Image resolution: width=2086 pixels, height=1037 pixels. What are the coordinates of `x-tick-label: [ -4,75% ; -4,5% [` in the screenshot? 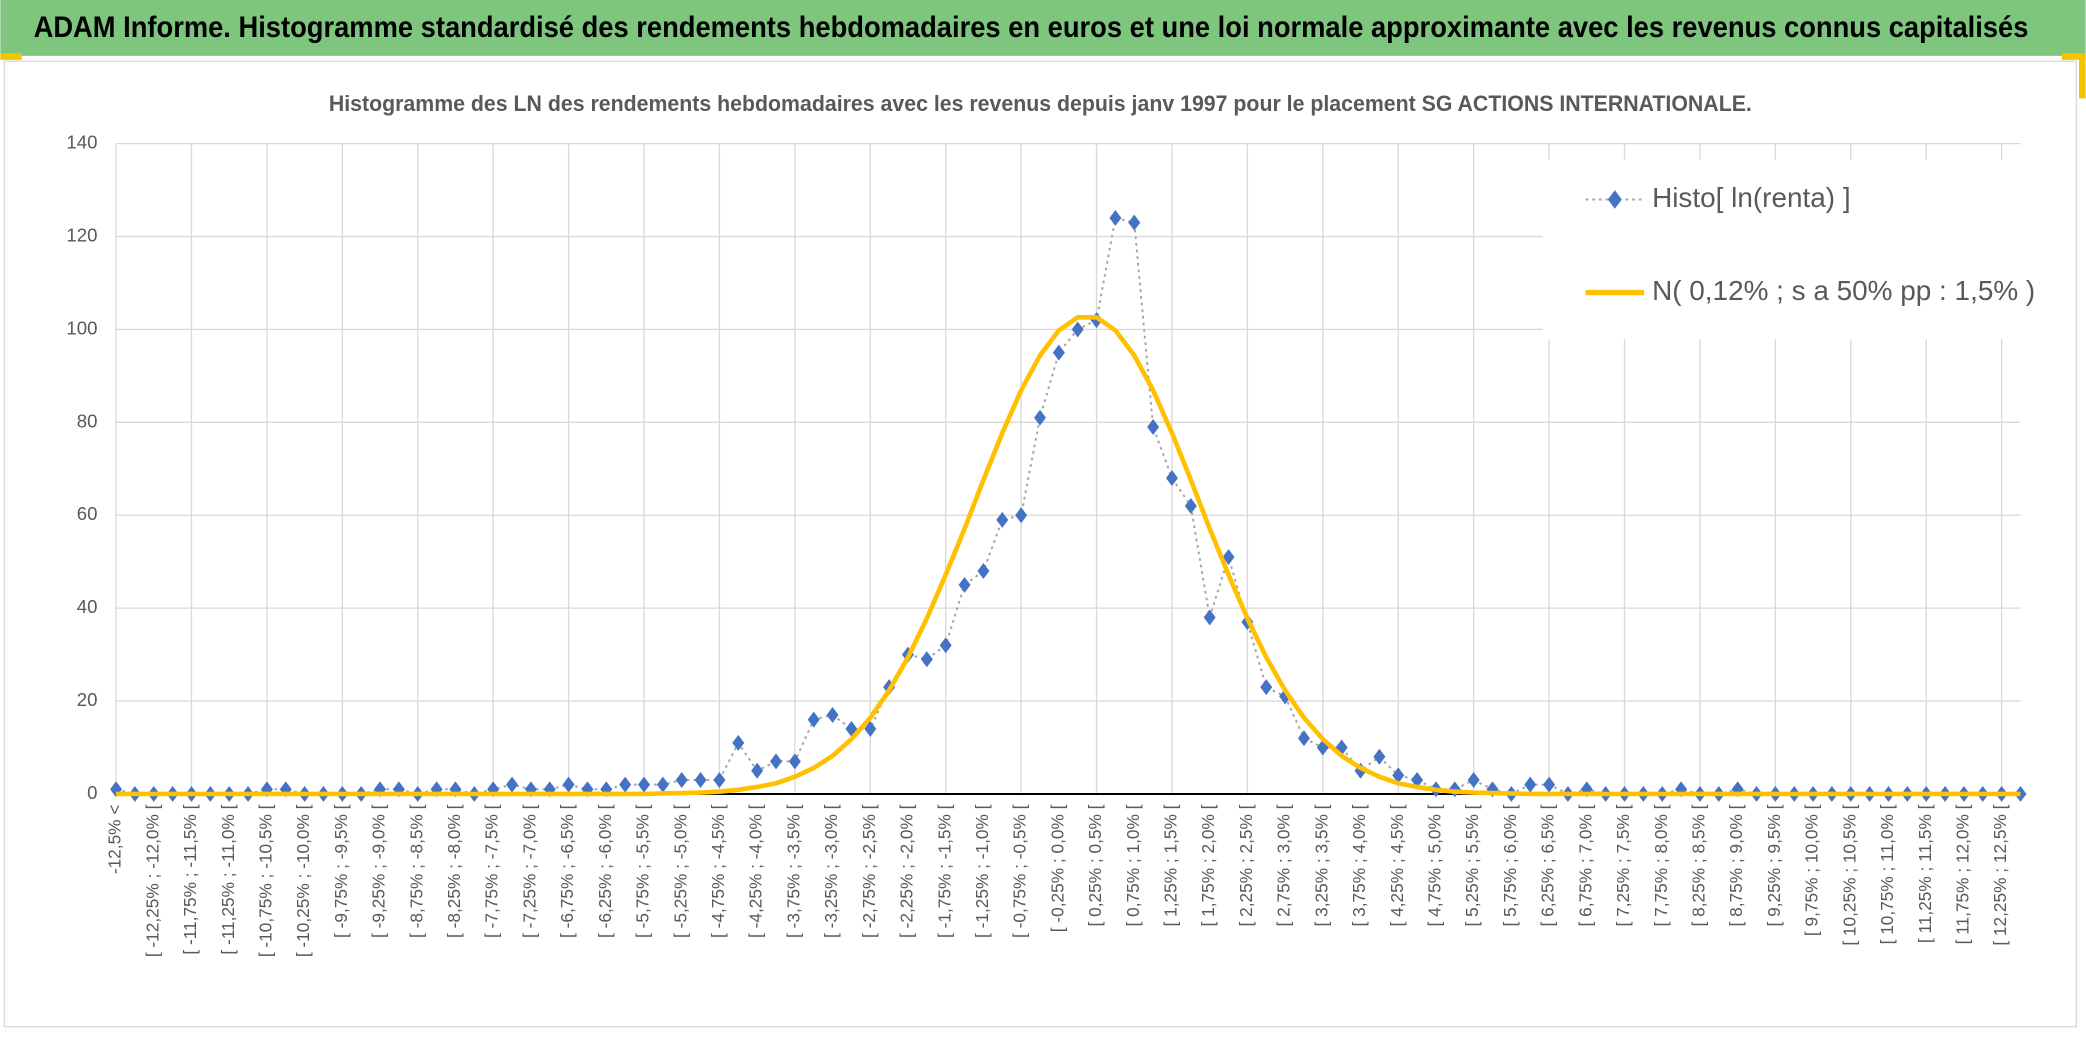 It's located at (718, 871).